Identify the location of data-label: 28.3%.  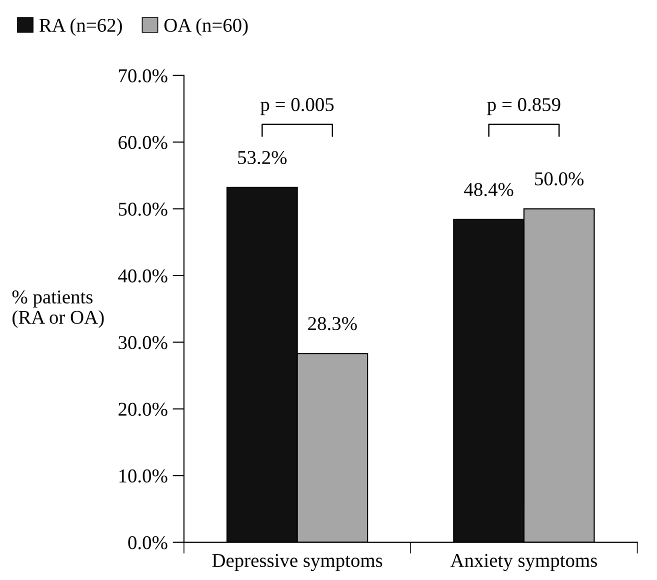
(332, 323).